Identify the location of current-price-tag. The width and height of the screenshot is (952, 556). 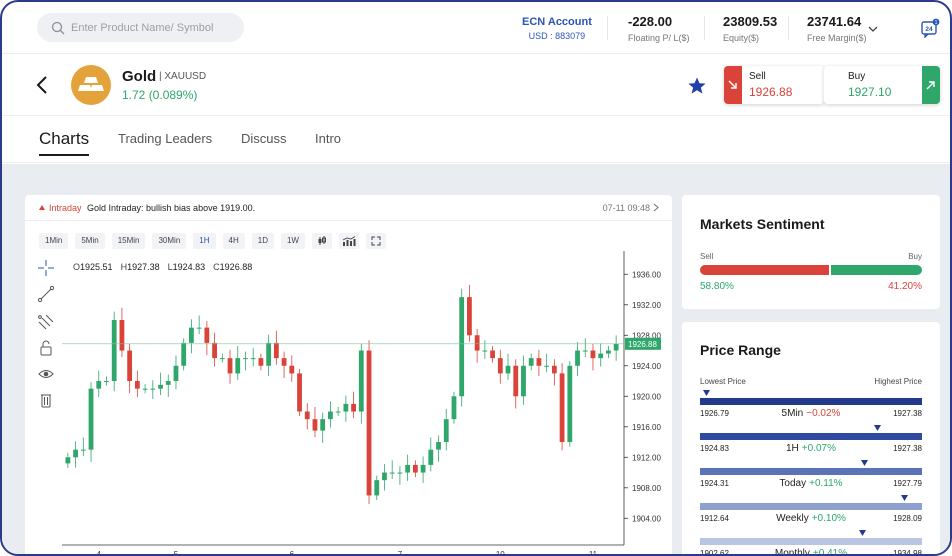
(643, 343).